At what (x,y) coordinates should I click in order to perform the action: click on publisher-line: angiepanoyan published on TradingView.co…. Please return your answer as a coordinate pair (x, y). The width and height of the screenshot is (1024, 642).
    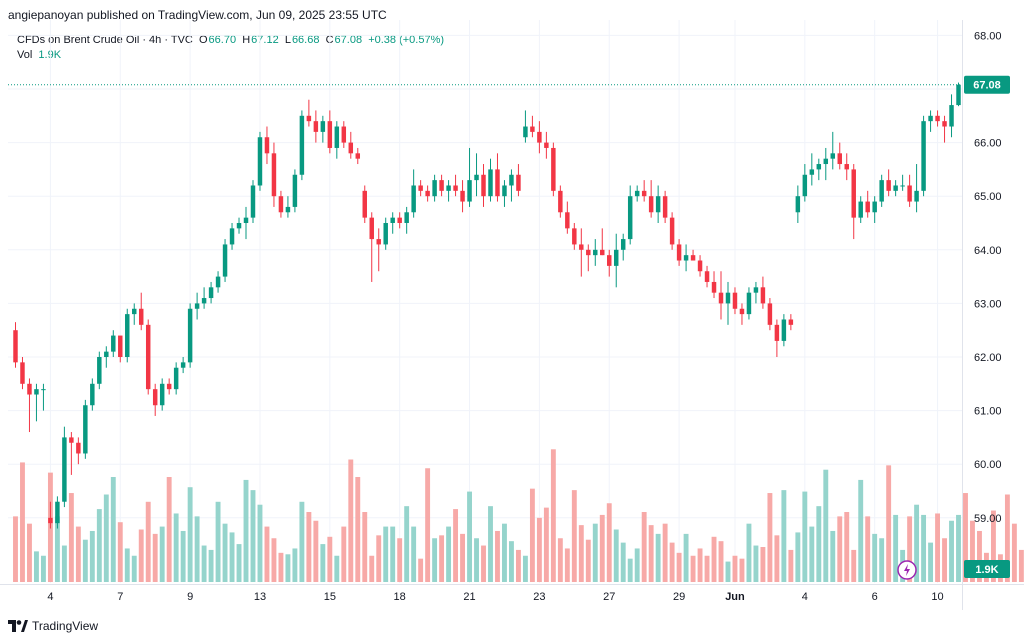
    Looking at the image, I should click on (197, 15).